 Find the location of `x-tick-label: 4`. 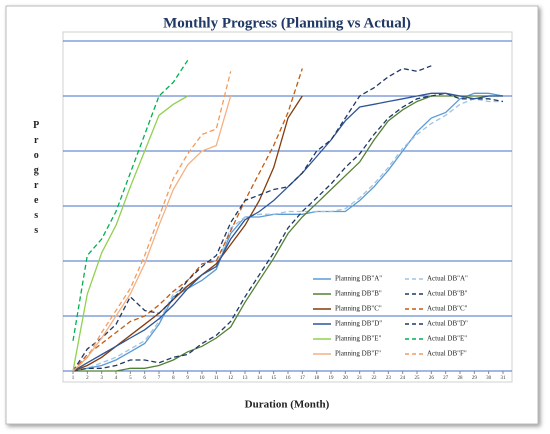

x-tick-label: 4 is located at coordinates (116, 378).